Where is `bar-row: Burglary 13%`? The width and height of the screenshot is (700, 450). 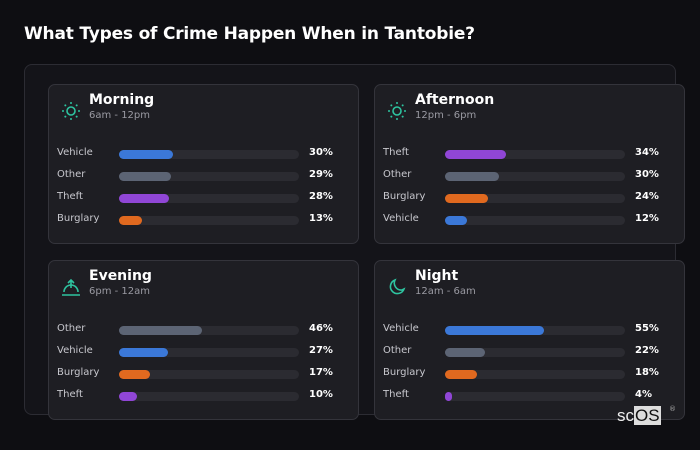
bar-row: Burglary 13% is located at coordinates (202, 220).